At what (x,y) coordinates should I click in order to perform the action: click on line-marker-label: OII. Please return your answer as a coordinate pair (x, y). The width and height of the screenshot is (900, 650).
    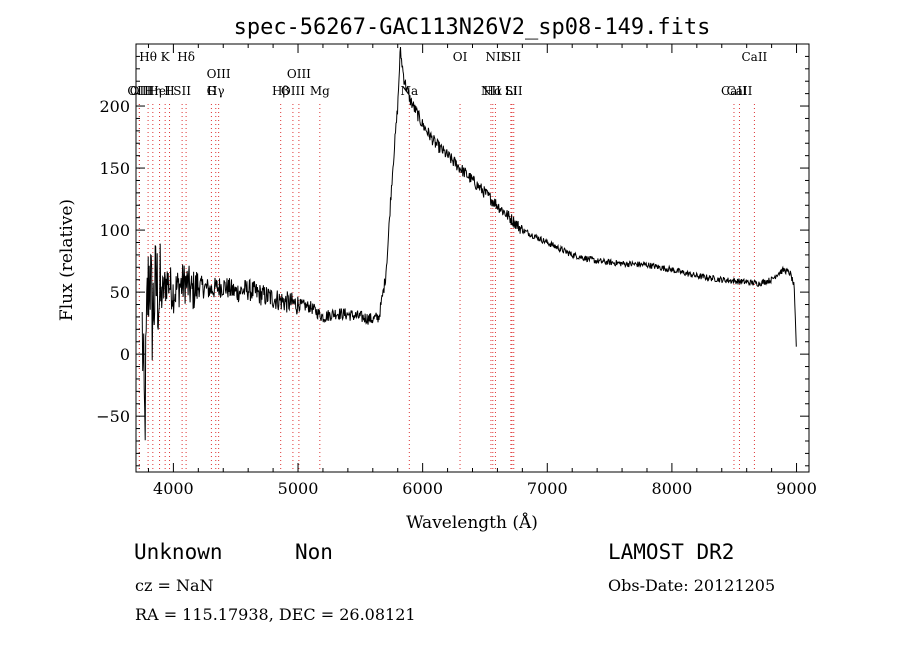
    Looking at the image, I should click on (140, 91).